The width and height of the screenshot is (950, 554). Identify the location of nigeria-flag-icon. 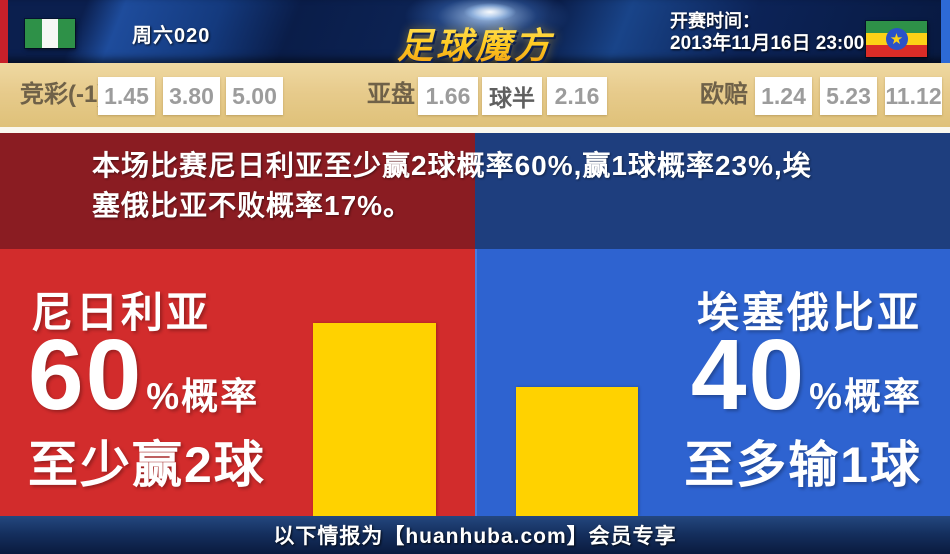
(50, 33).